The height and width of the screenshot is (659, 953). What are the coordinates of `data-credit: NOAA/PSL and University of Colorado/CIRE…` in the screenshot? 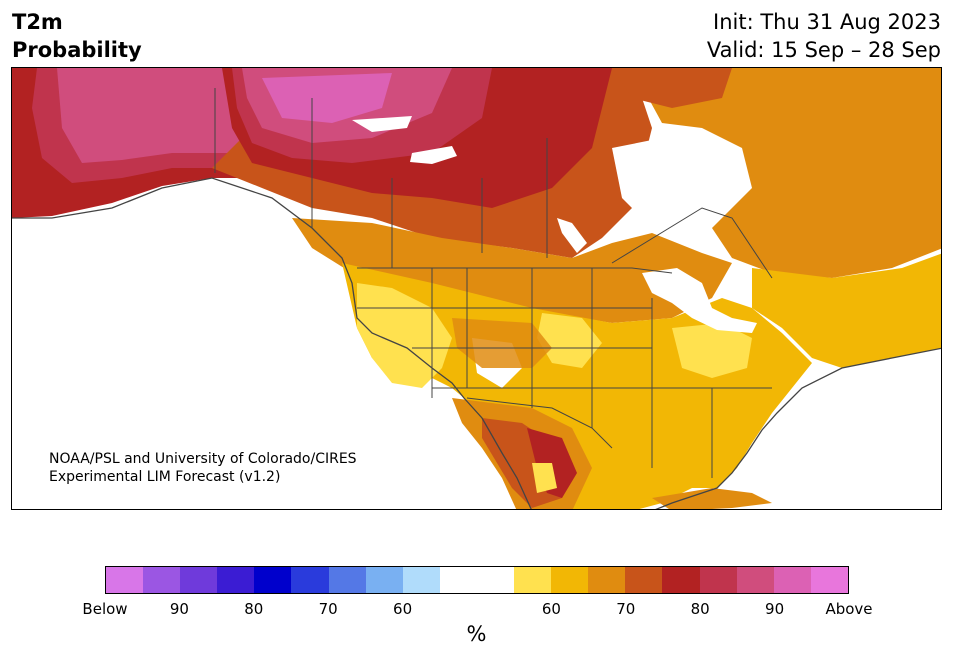 It's located at (203, 468).